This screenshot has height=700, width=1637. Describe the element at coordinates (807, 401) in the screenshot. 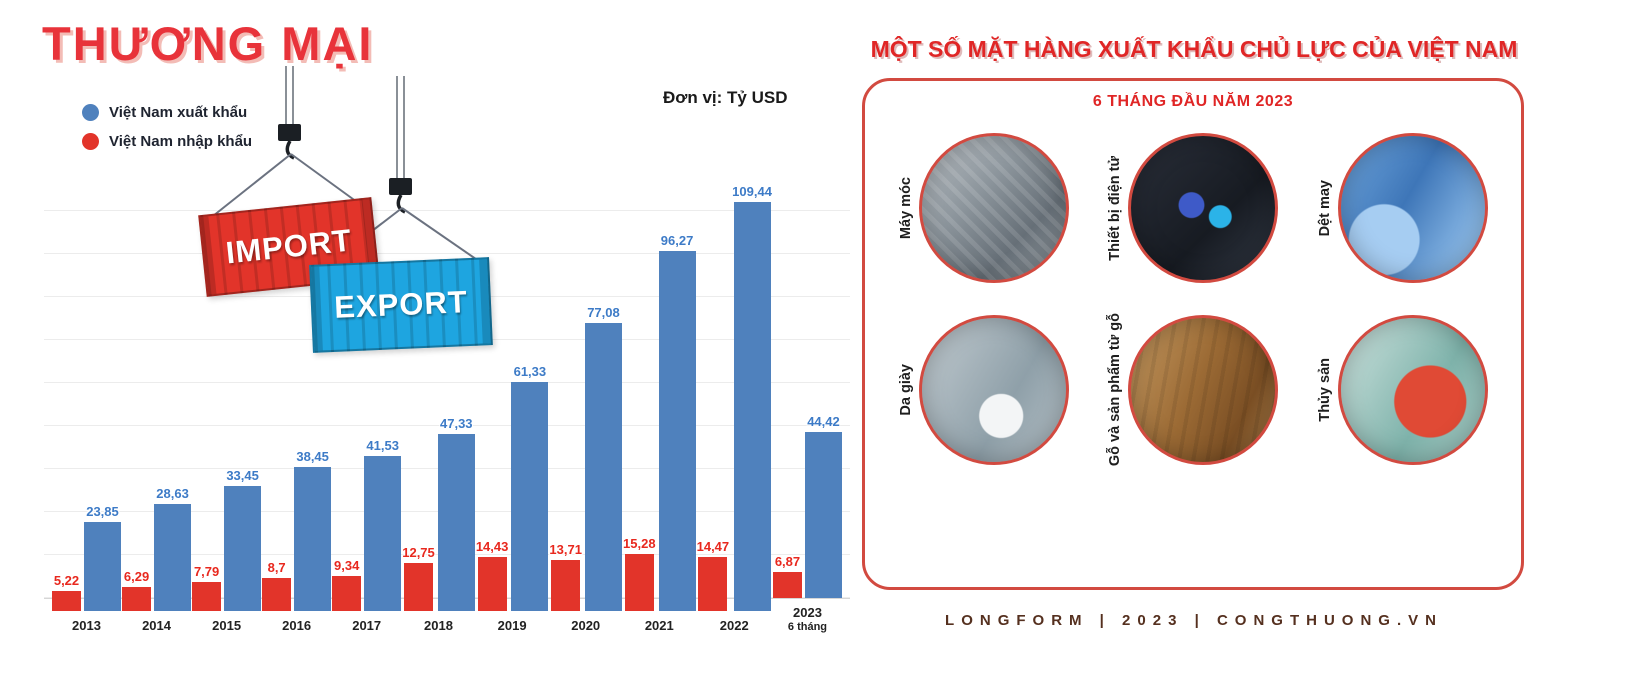

I see `year-group-2023: 6,87 44,42 2023 6 tháng` at that location.